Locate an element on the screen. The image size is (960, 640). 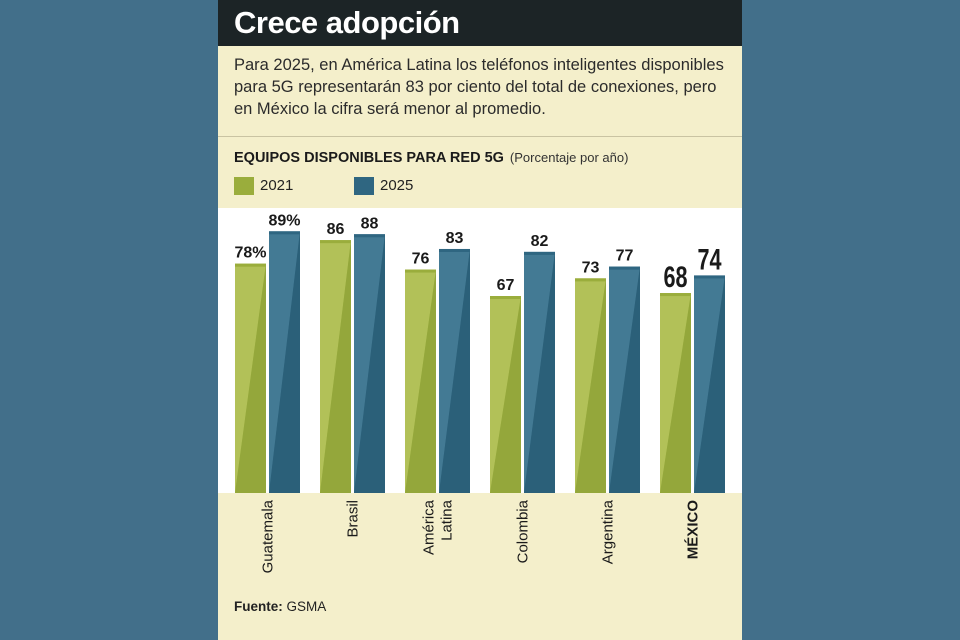
source-note: Fuente: GSMA is located at coordinates (280, 606).